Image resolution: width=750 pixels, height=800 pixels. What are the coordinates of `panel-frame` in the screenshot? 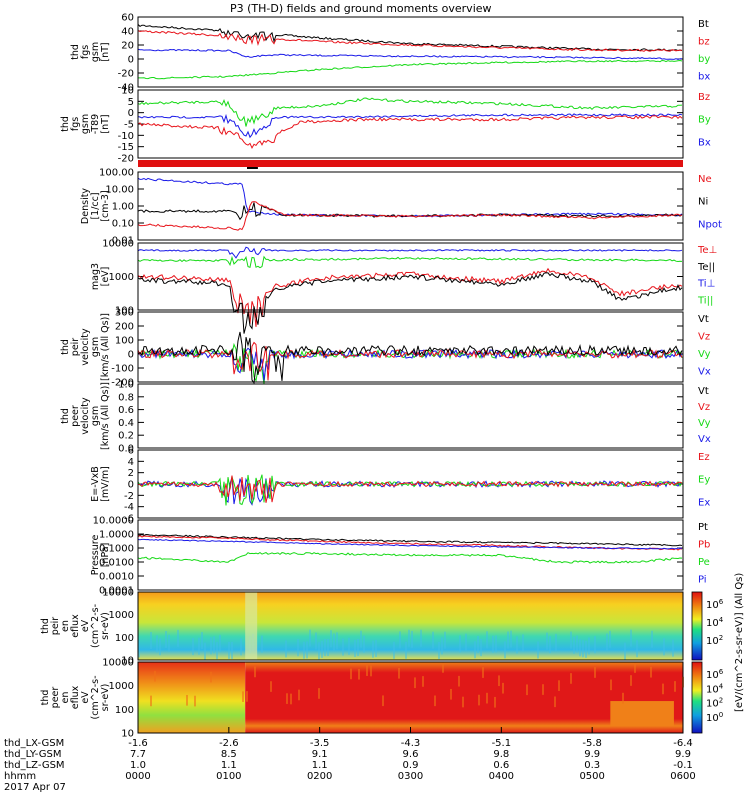 It's located at (410, 555).